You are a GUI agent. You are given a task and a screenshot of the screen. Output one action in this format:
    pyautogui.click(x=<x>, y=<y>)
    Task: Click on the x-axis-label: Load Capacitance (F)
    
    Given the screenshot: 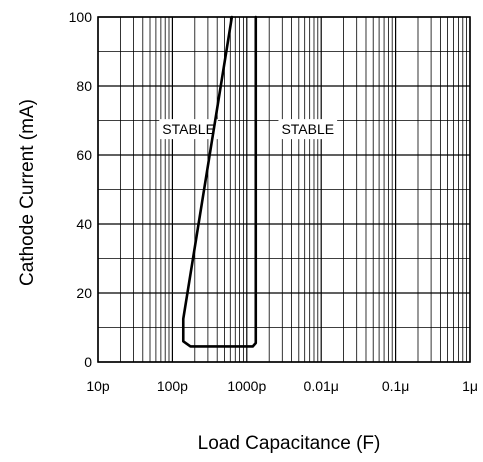 What is the action you would take?
    pyautogui.click(x=289, y=443)
    